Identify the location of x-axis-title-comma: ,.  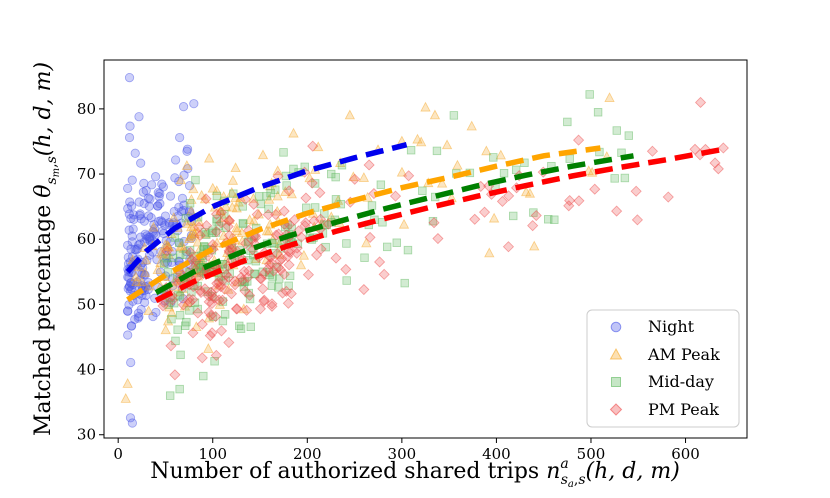
(576, 480).